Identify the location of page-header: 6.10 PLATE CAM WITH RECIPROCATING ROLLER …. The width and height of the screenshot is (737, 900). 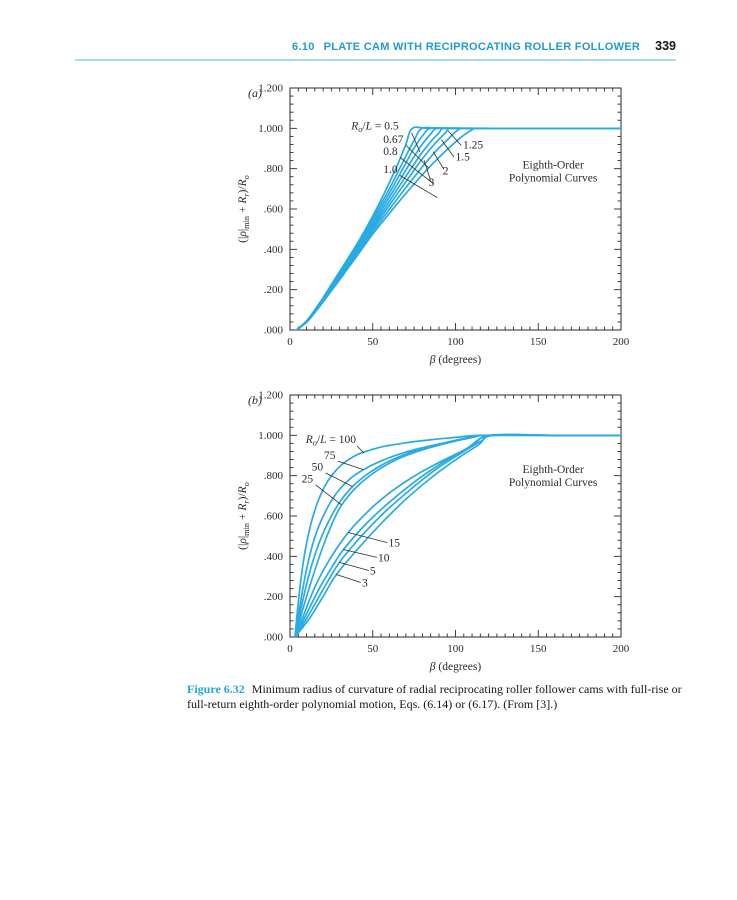
(484, 46).